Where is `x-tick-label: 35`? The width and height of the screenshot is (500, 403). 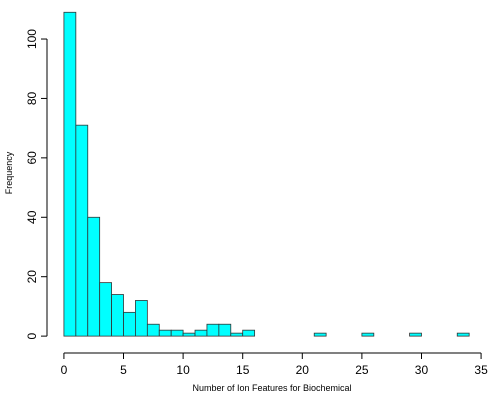
x-tick-label: 35 is located at coordinates (481, 370).